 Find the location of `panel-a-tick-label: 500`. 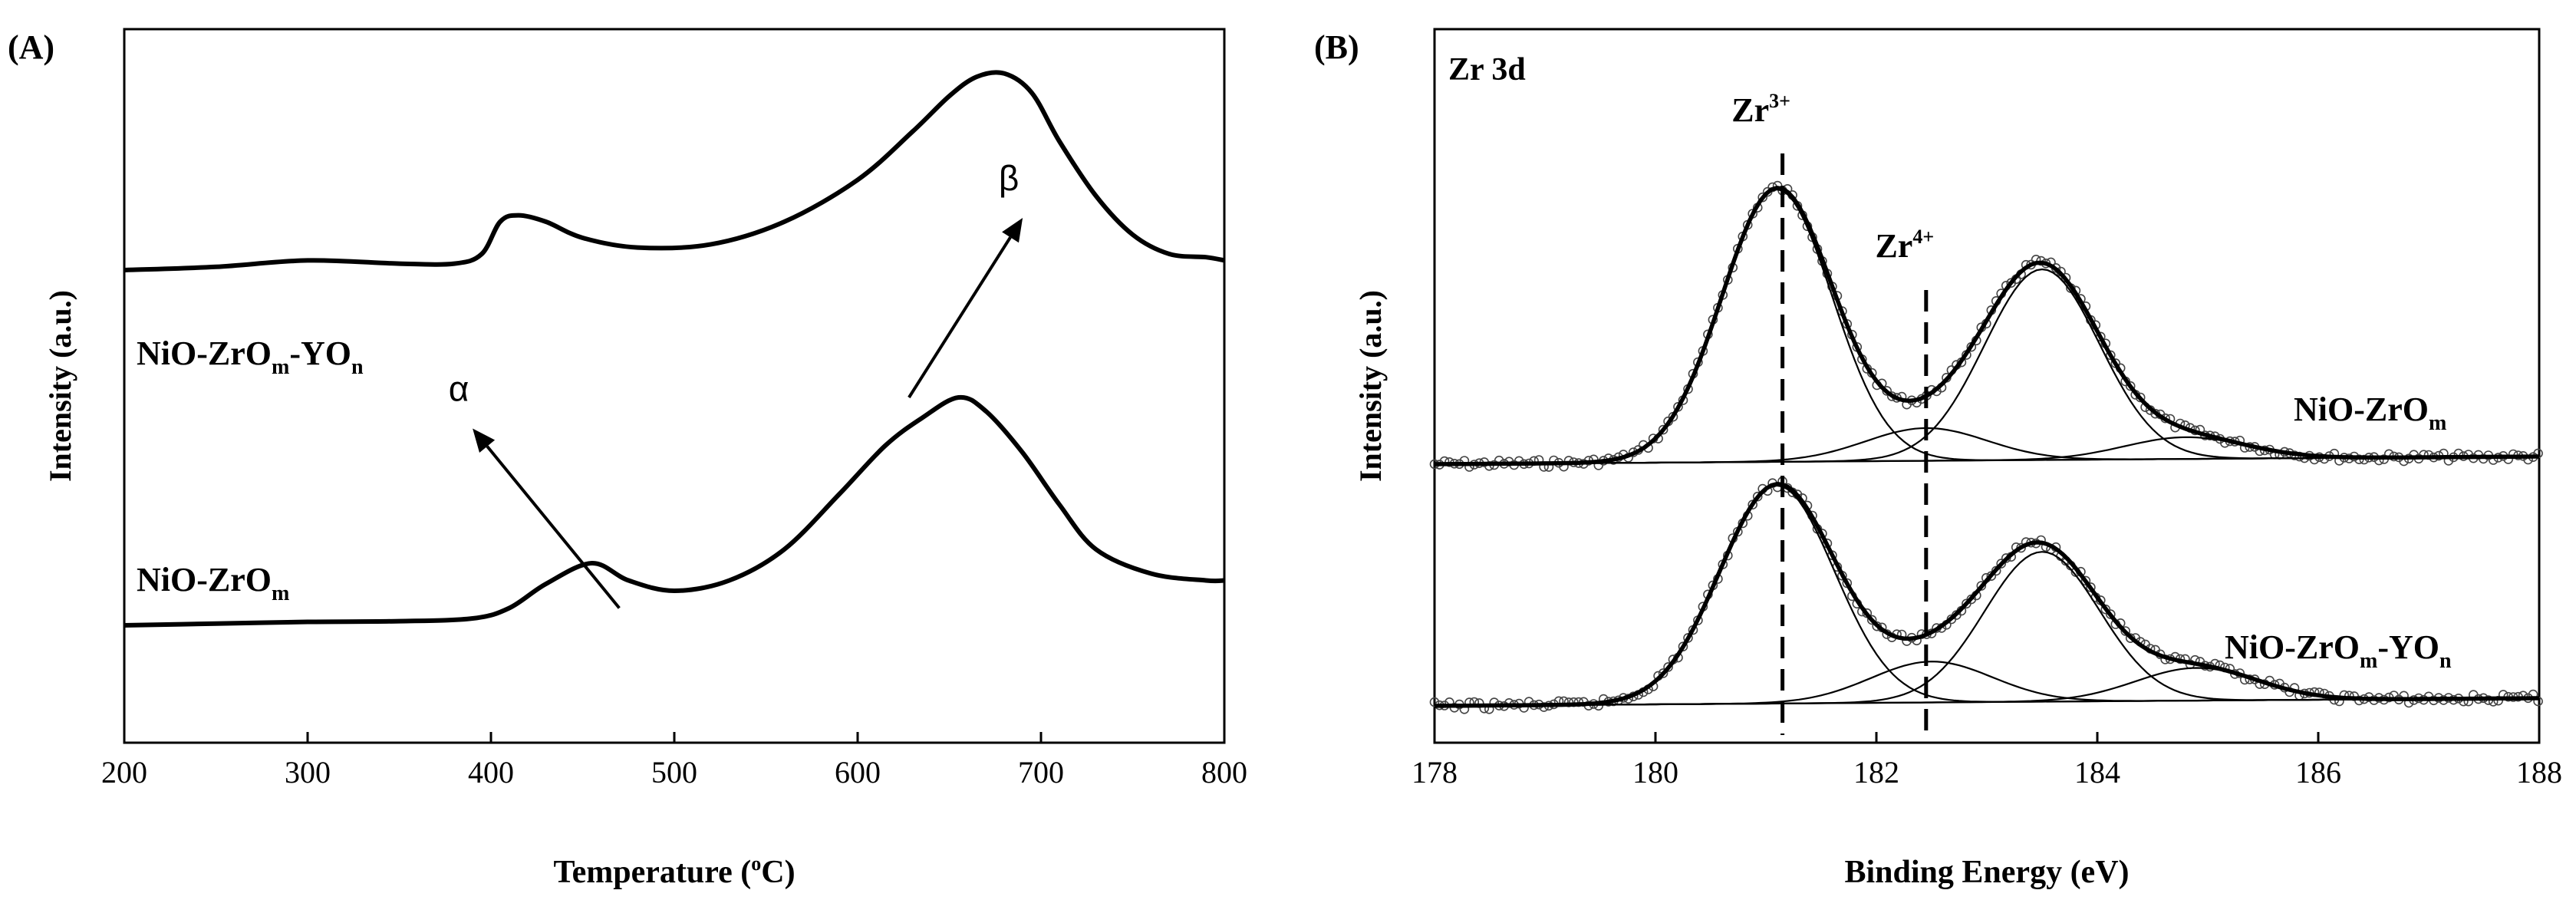

panel-a-tick-label: 500 is located at coordinates (674, 772).